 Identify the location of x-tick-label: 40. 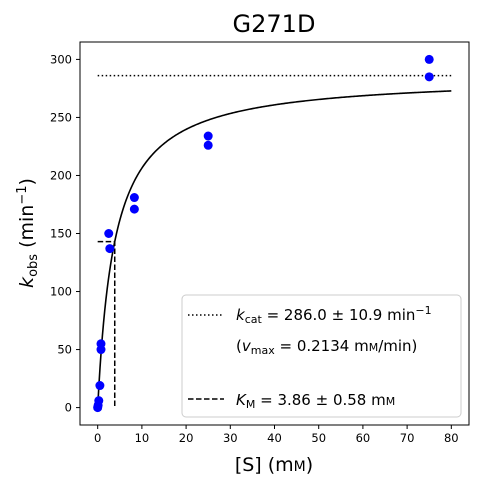
(274, 438).